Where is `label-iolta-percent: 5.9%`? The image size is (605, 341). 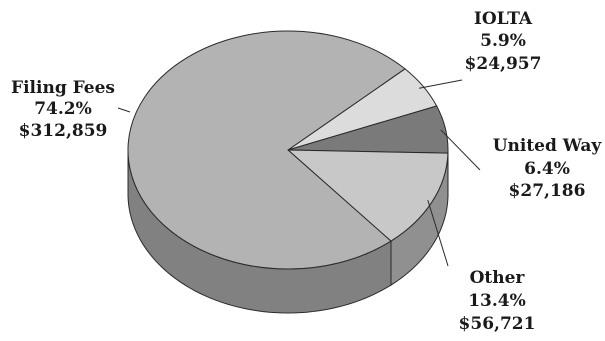
label-iolta-percent: 5.9% is located at coordinates (503, 41).